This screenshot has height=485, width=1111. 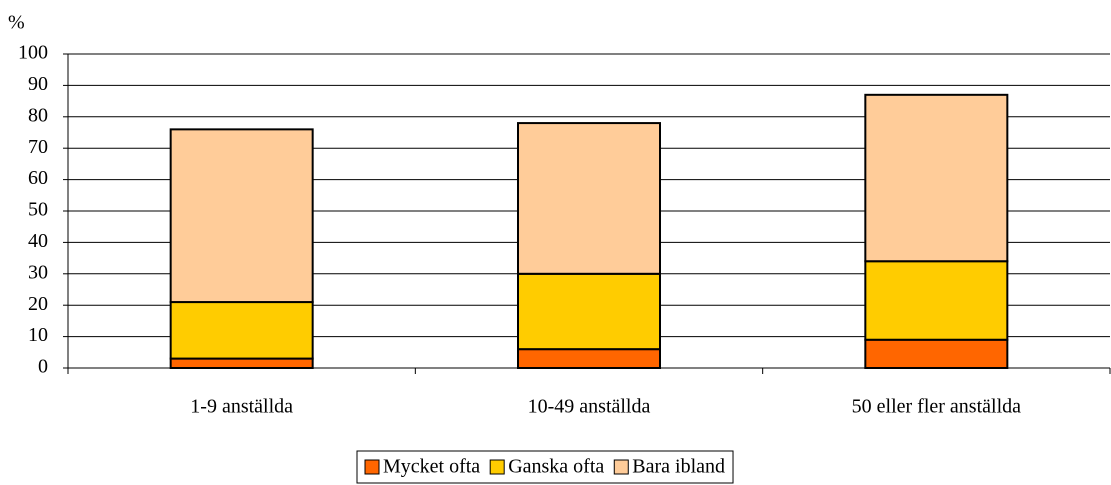 What do you see at coordinates (241, 407) in the screenshot?
I see `x-tick-label: 1-9 anställda` at bounding box center [241, 407].